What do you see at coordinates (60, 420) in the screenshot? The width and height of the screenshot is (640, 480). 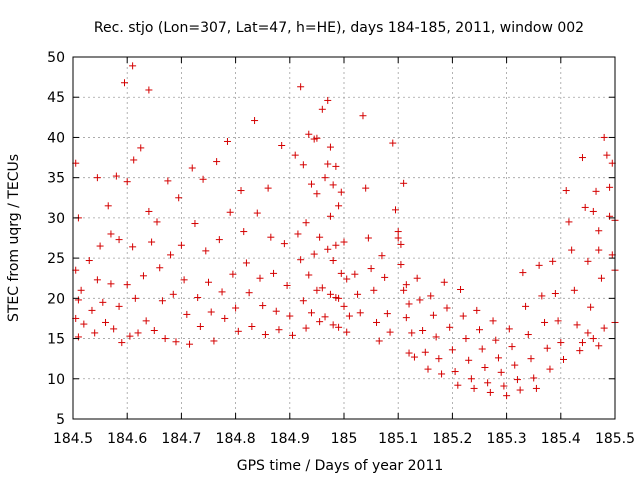 I see `y-tick-label: 5` at bounding box center [60, 420].